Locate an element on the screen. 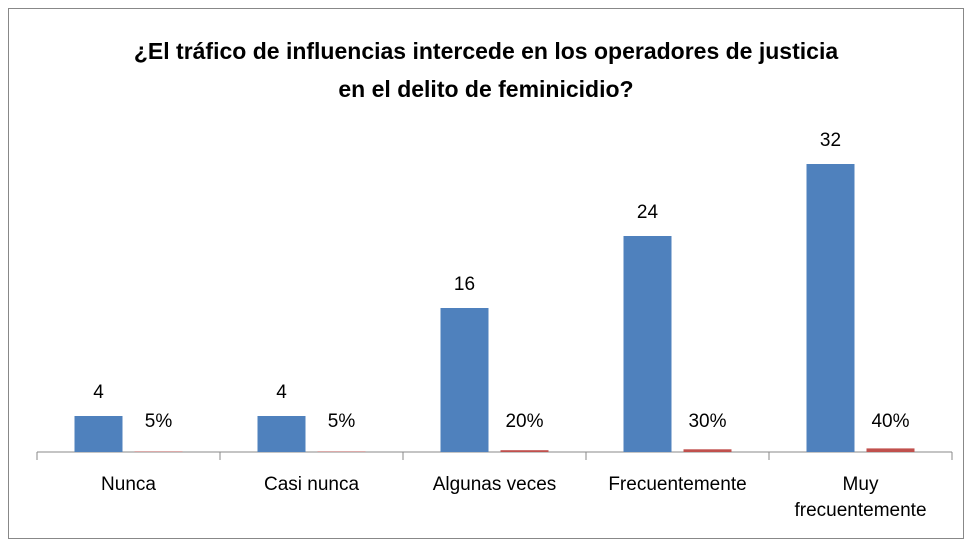  data-label: 32 is located at coordinates (830, 140).